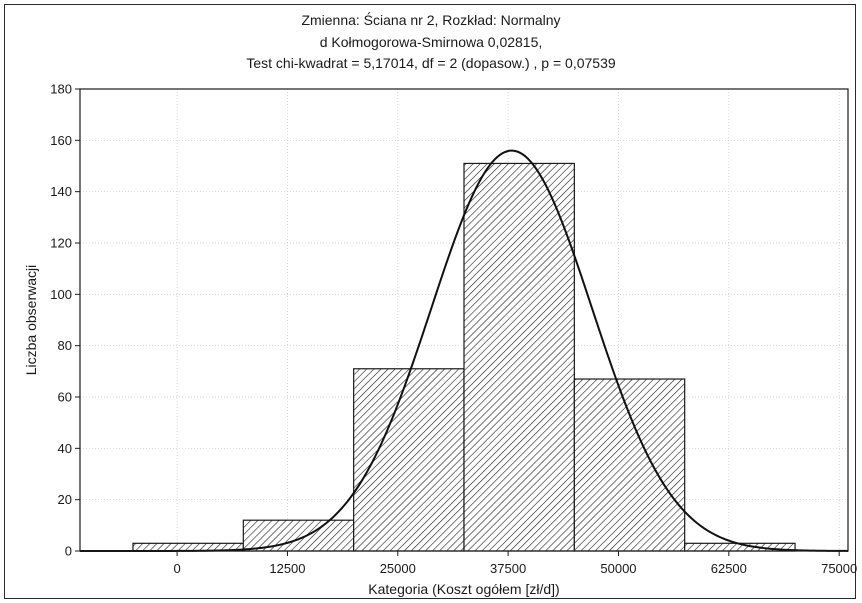 This screenshot has height=603, width=862. I want to click on y-tick-label: 160, so click(61, 140).